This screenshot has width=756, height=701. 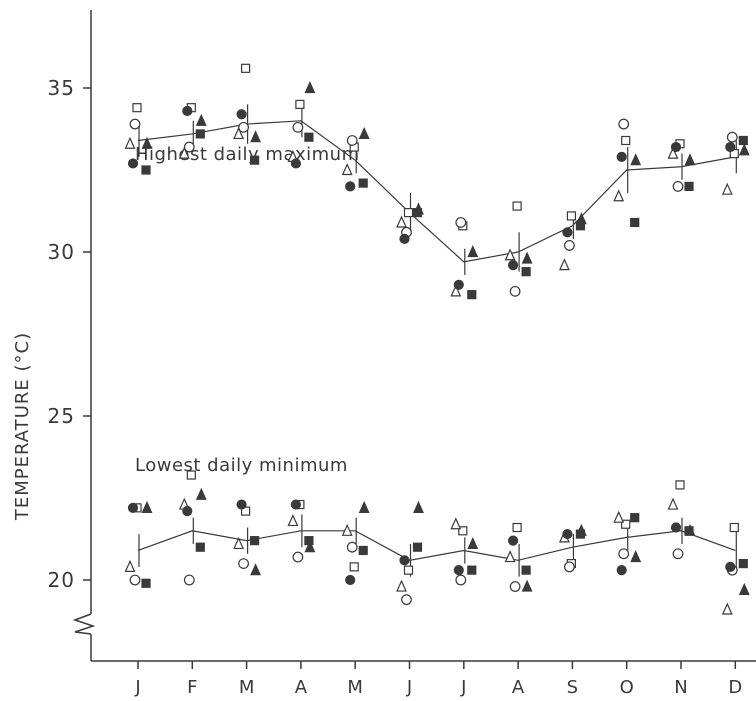 I want to click on series-label-max: Highest daily maximum, so click(x=247, y=154).